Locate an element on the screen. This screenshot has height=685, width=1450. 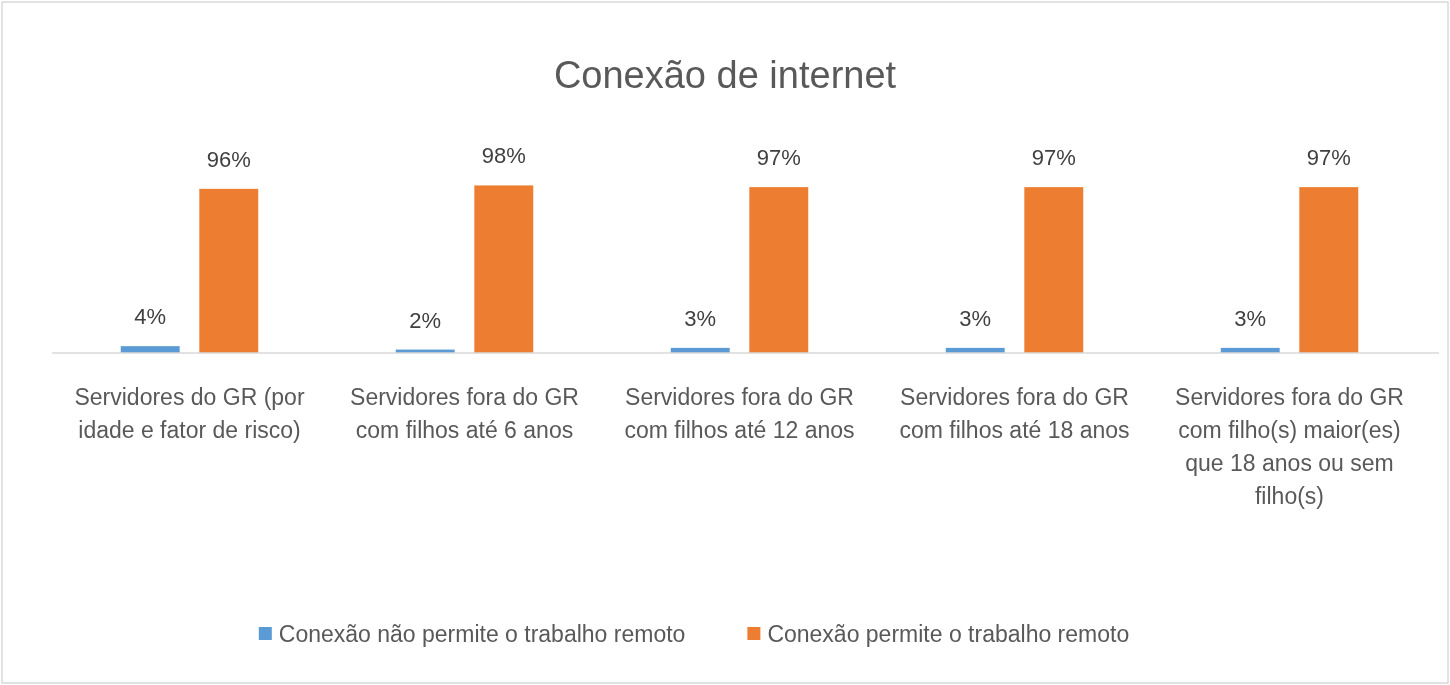
legend-label: Conexão não permite o trabalho remoto is located at coordinates (482, 634).